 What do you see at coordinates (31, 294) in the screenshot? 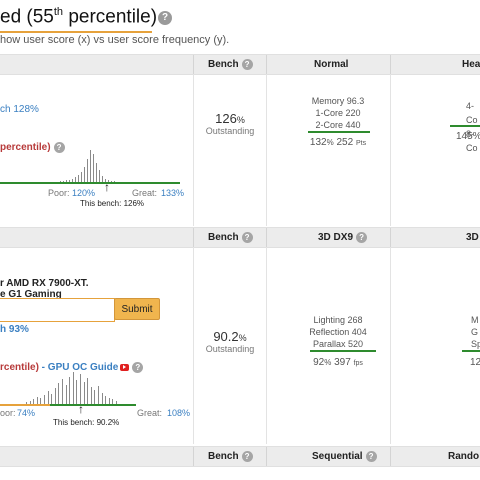
I see `gpu-variant-name: e G1 Gaming` at bounding box center [31, 294].